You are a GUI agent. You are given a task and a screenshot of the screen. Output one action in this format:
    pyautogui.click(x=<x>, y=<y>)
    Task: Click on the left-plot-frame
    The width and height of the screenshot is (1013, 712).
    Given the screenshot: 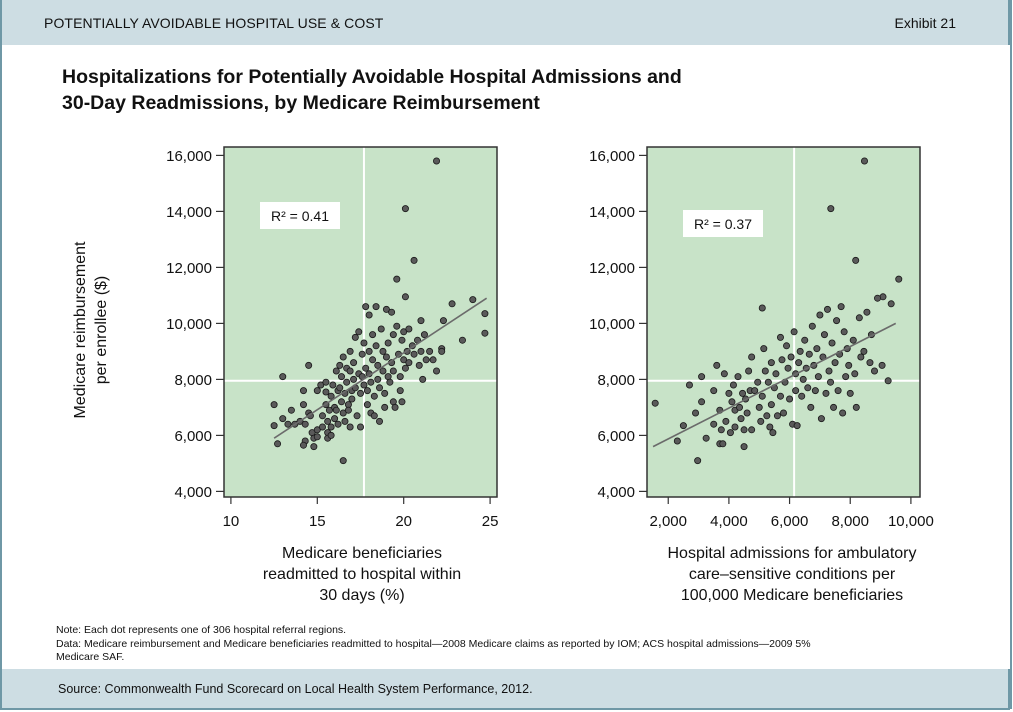 What is the action you would take?
    pyautogui.click(x=360, y=322)
    